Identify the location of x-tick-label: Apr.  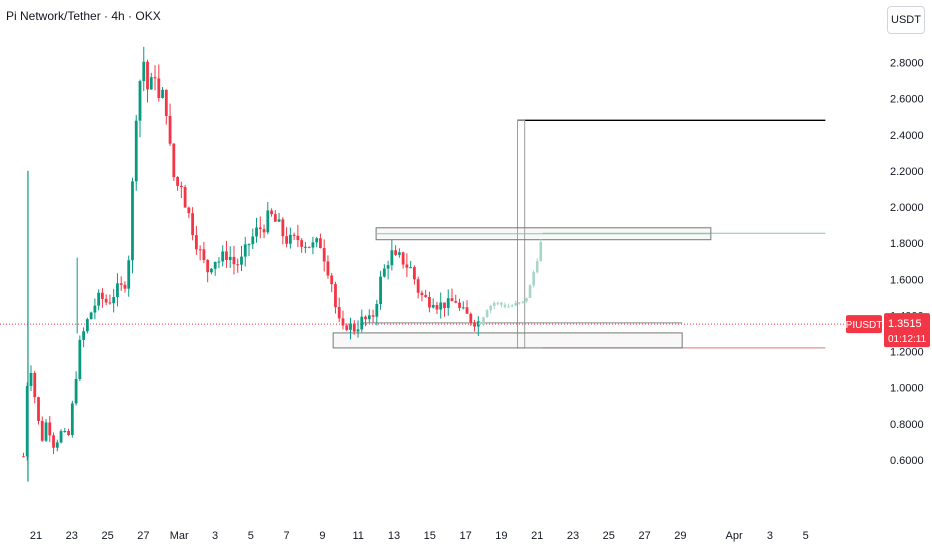
(734, 536).